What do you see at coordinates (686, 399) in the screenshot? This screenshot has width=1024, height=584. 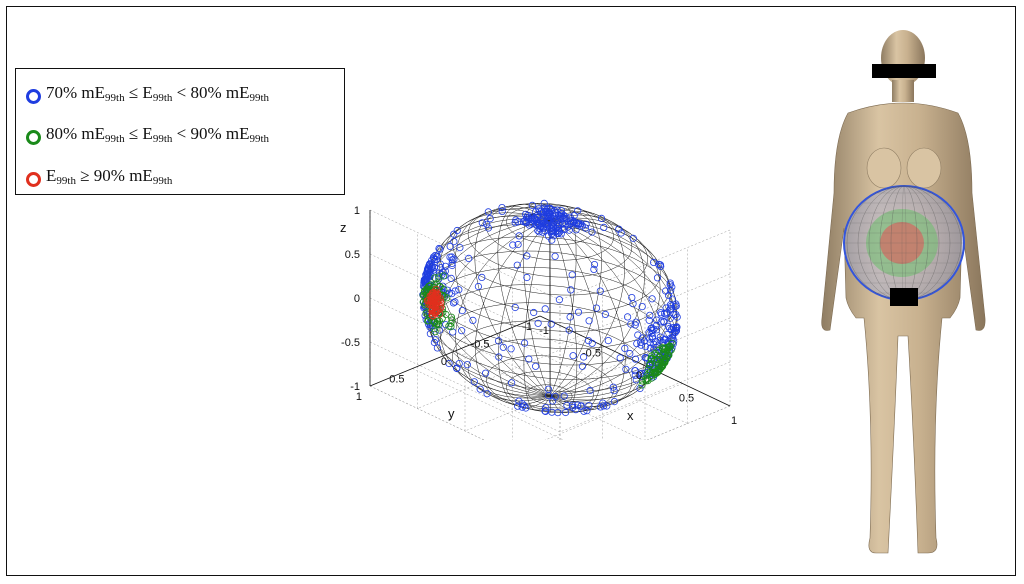 I see `x-tick-label: 0.5` at bounding box center [686, 399].